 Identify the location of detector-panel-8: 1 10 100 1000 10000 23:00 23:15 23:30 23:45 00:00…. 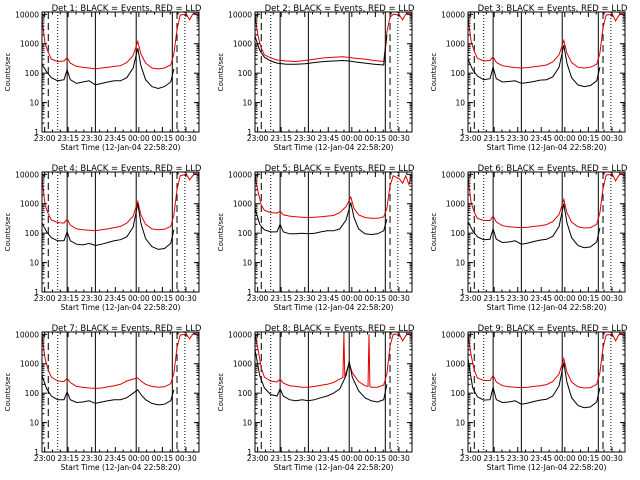
(316, 398).